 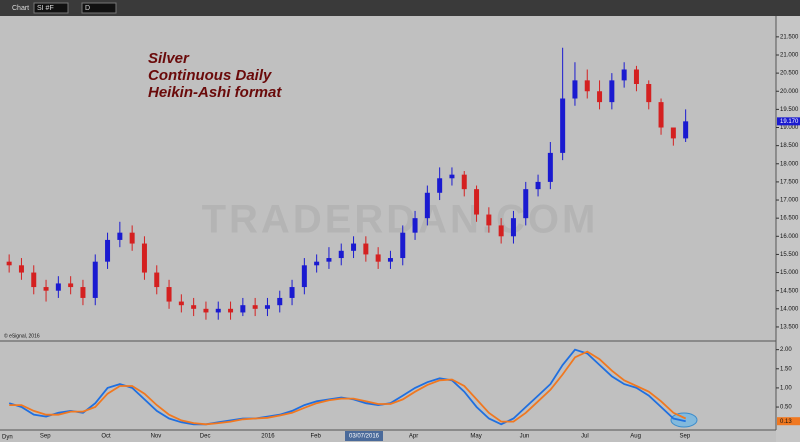 I want to click on y-tick-label: 15.500, so click(x=789, y=255).